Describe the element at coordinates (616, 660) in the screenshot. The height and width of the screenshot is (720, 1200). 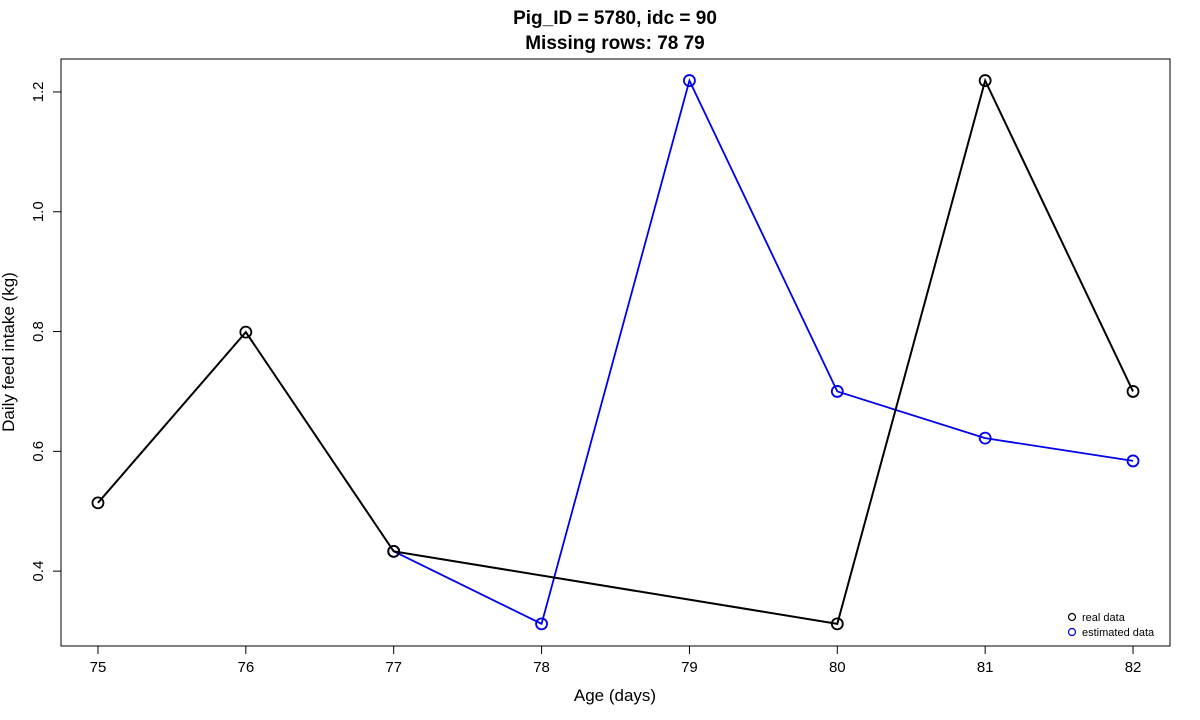
I see `x-axis: 75 76 77 78 79 80 81 82` at that location.